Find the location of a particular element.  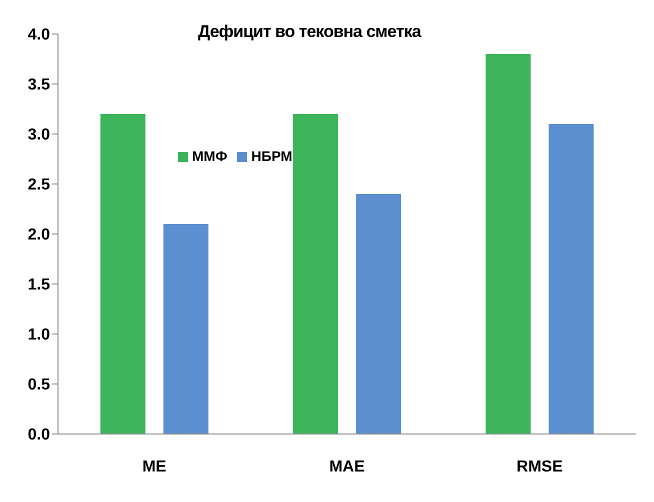

x-tick-label: ME is located at coordinates (154, 467).